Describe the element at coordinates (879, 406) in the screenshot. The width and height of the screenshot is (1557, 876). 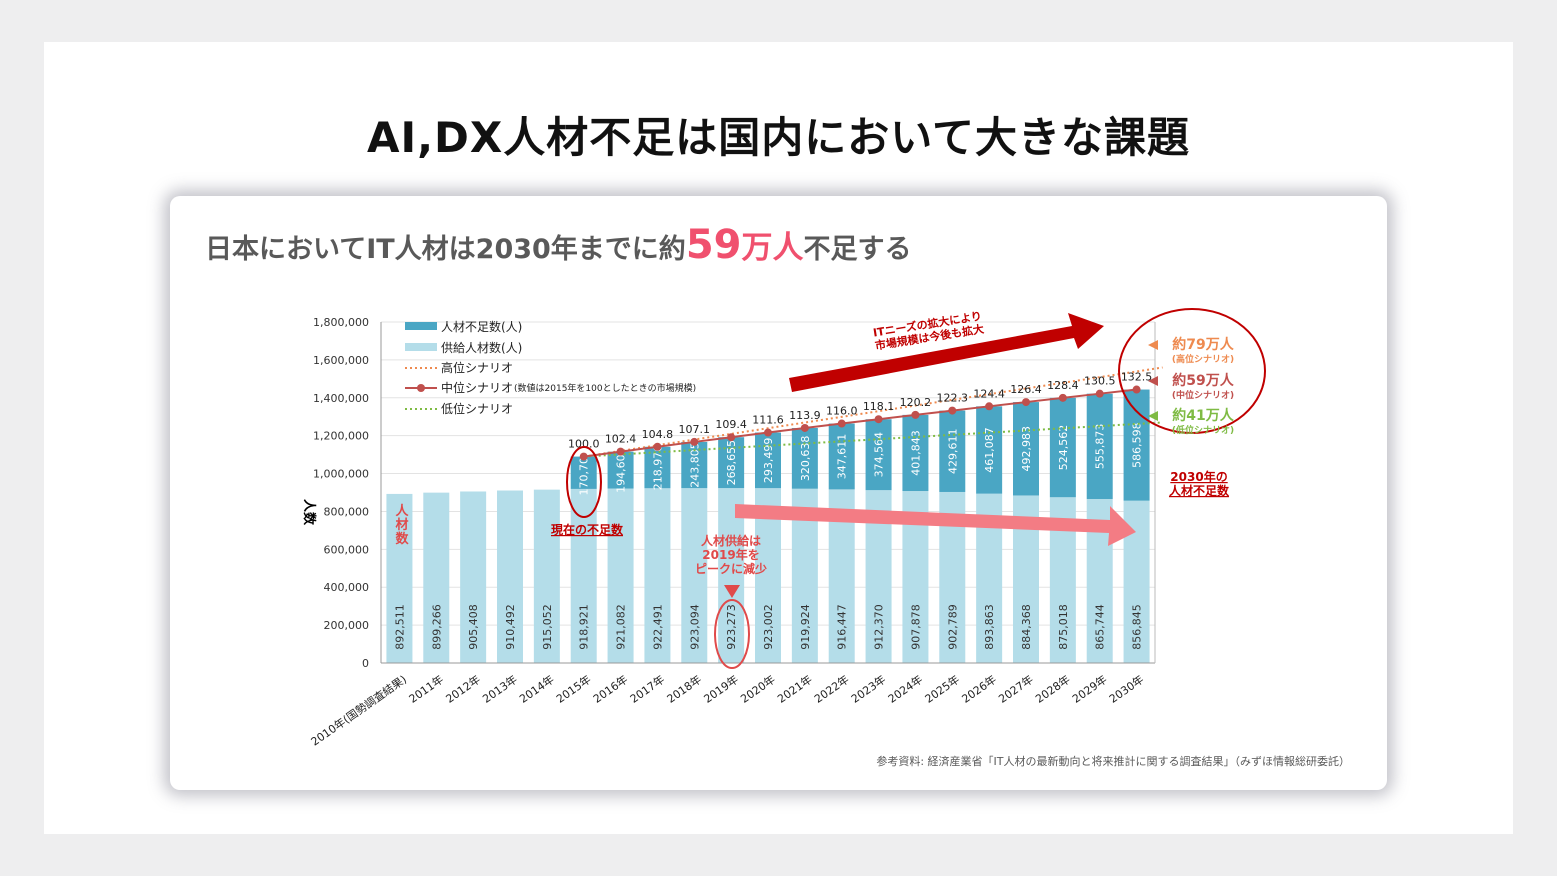
I see `mid-scenario-index-label: 118.1` at that location.